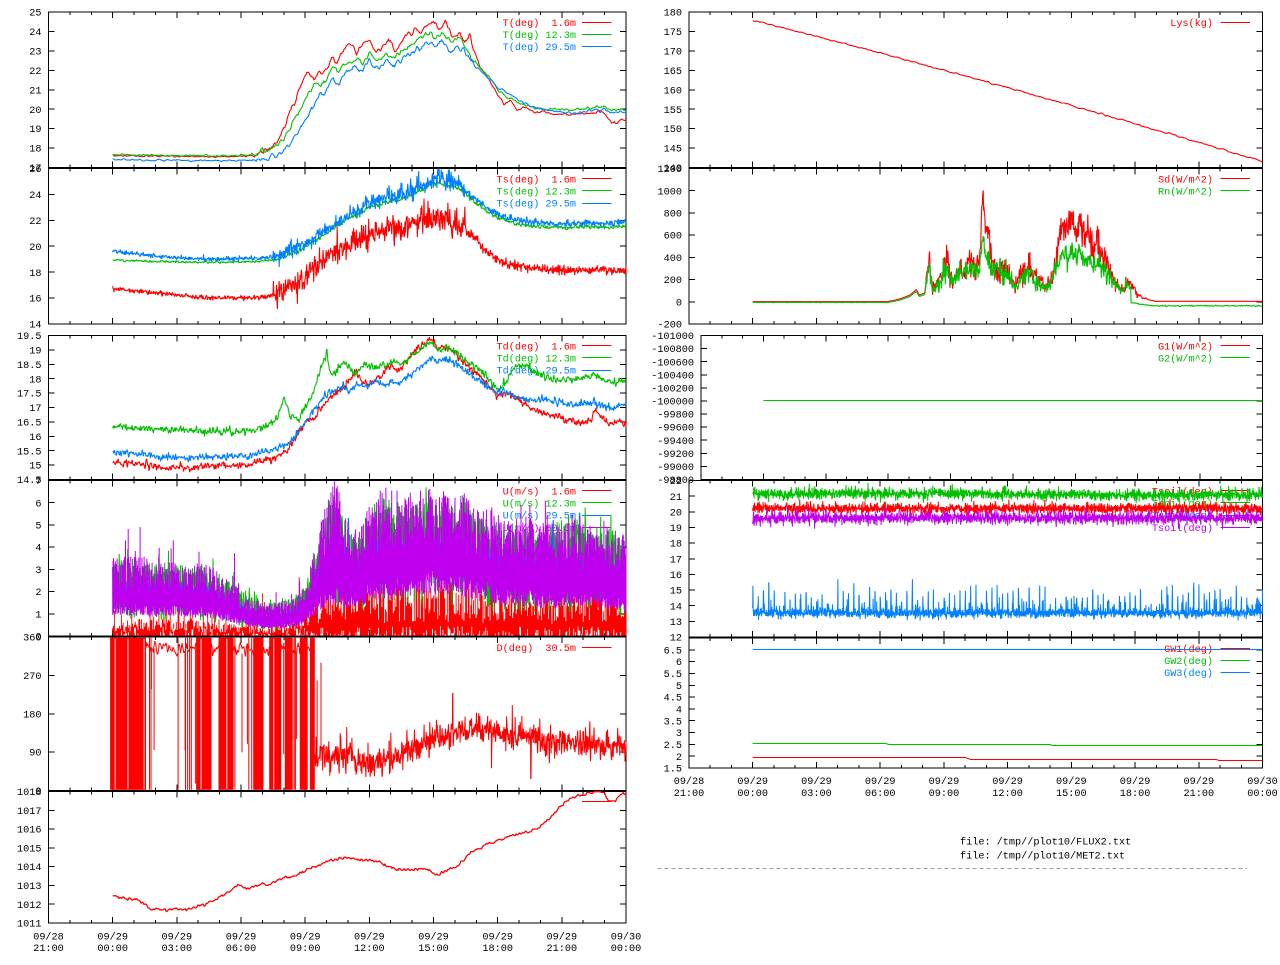  I want to click on svg-text: 17.5, so click(29, 395).